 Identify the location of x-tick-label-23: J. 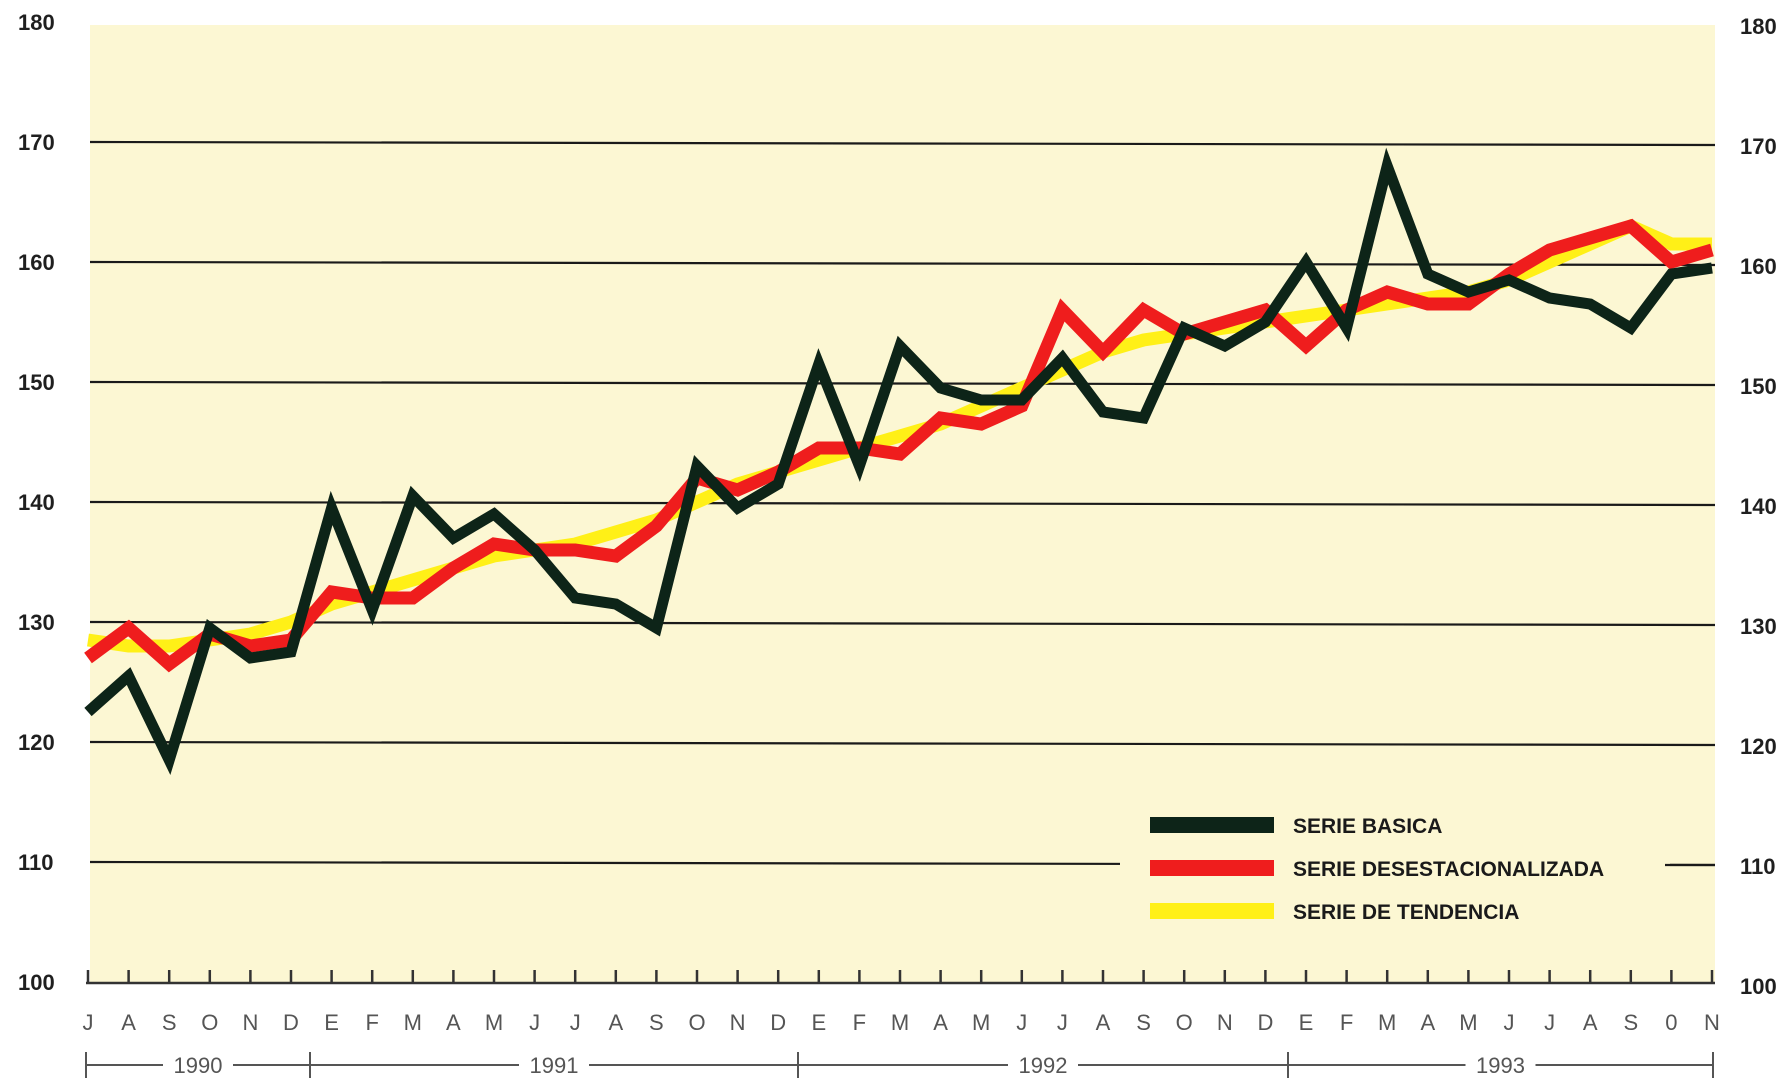
(1021, 1022).